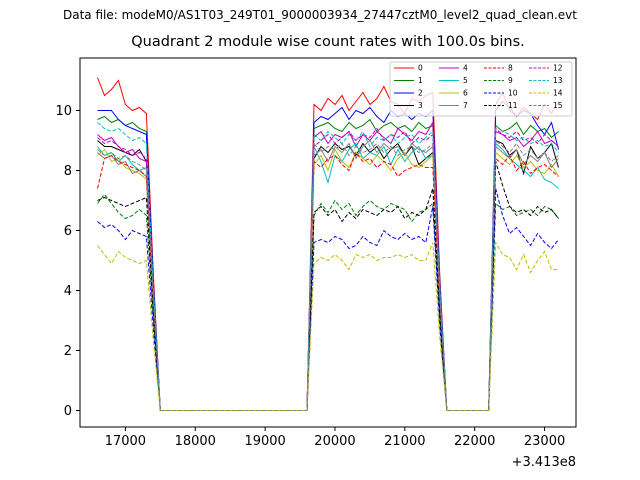 The width and height of the screenshot is (640, 480). Describe the element at coordinates (544, 441) in the screenshot. I see `x-tick-label: 23000` at that location.